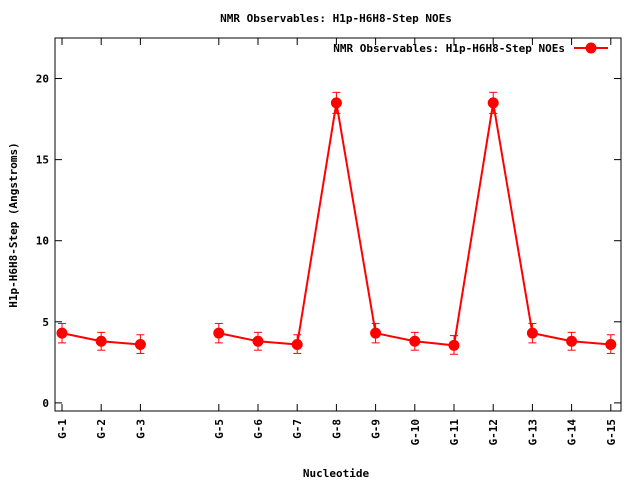 Image resolution: width=640 pixels, height=480 pixels. Describe the element at coordinates (611, 432) in the screenshot. I see `x-tick-label: G-15` at that location.